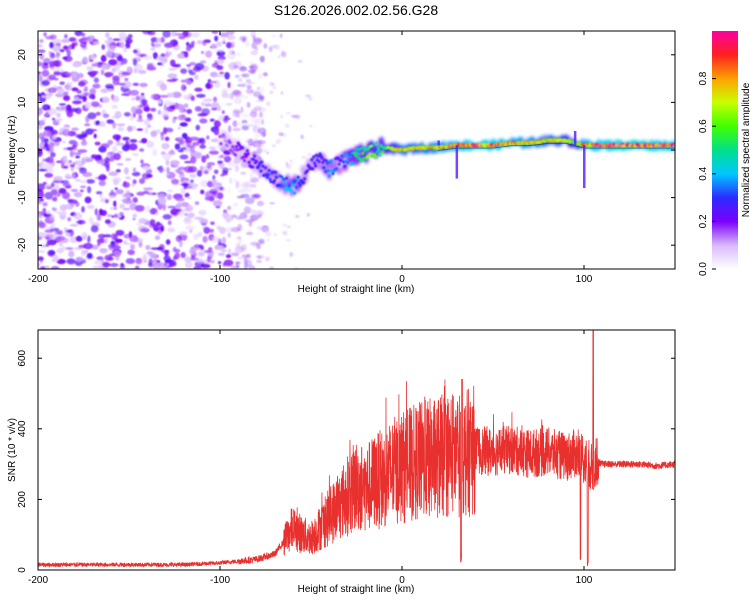 Image resolution: width=750 pixels, height=600 pixels. Describe the element at coordinates (556, 146) in the screenshot. I see `ridge-baseline` at that location.